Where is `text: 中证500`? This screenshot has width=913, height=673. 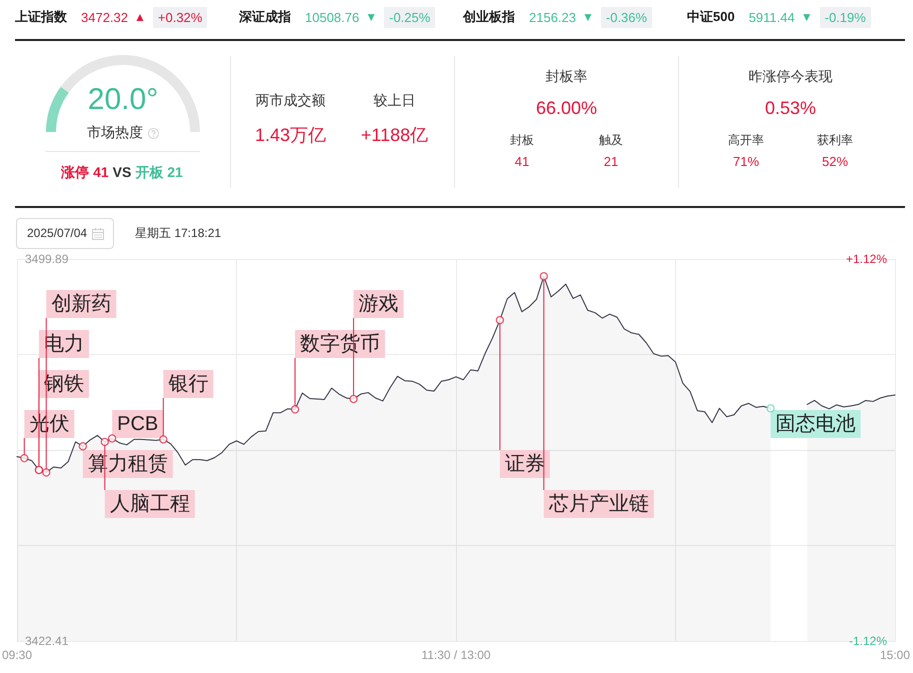
text: 中证500 is located at coordinates (711, 17).